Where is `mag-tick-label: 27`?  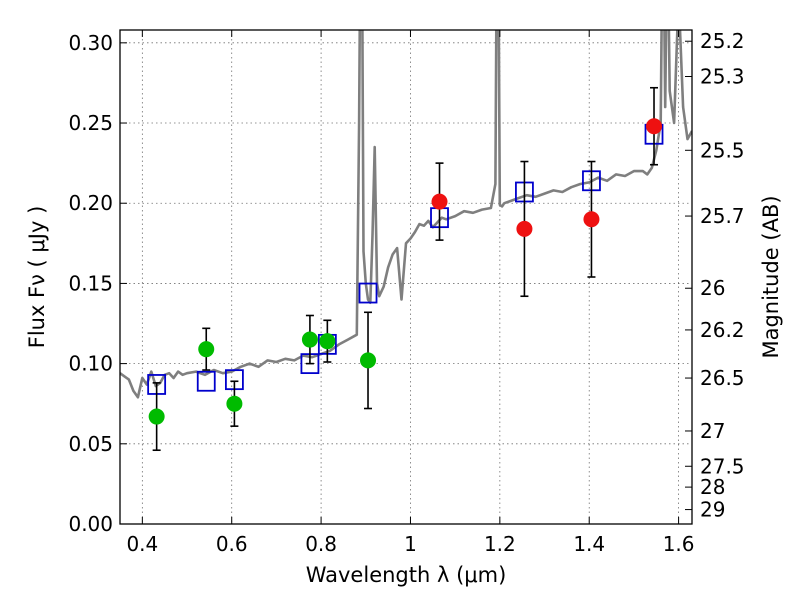
mag-tick-label: 27 is located at coordinates (712, 431).